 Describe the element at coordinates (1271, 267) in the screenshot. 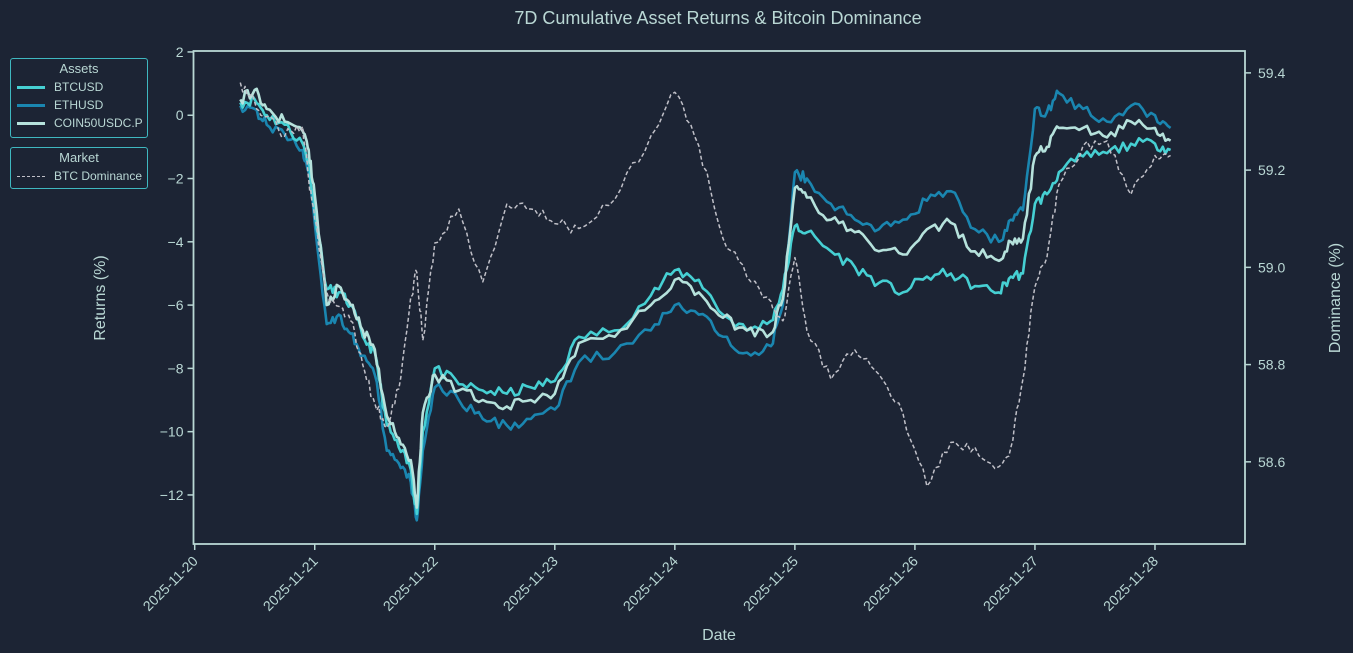

I see `y-right-tick-label: 59.0` at that location.